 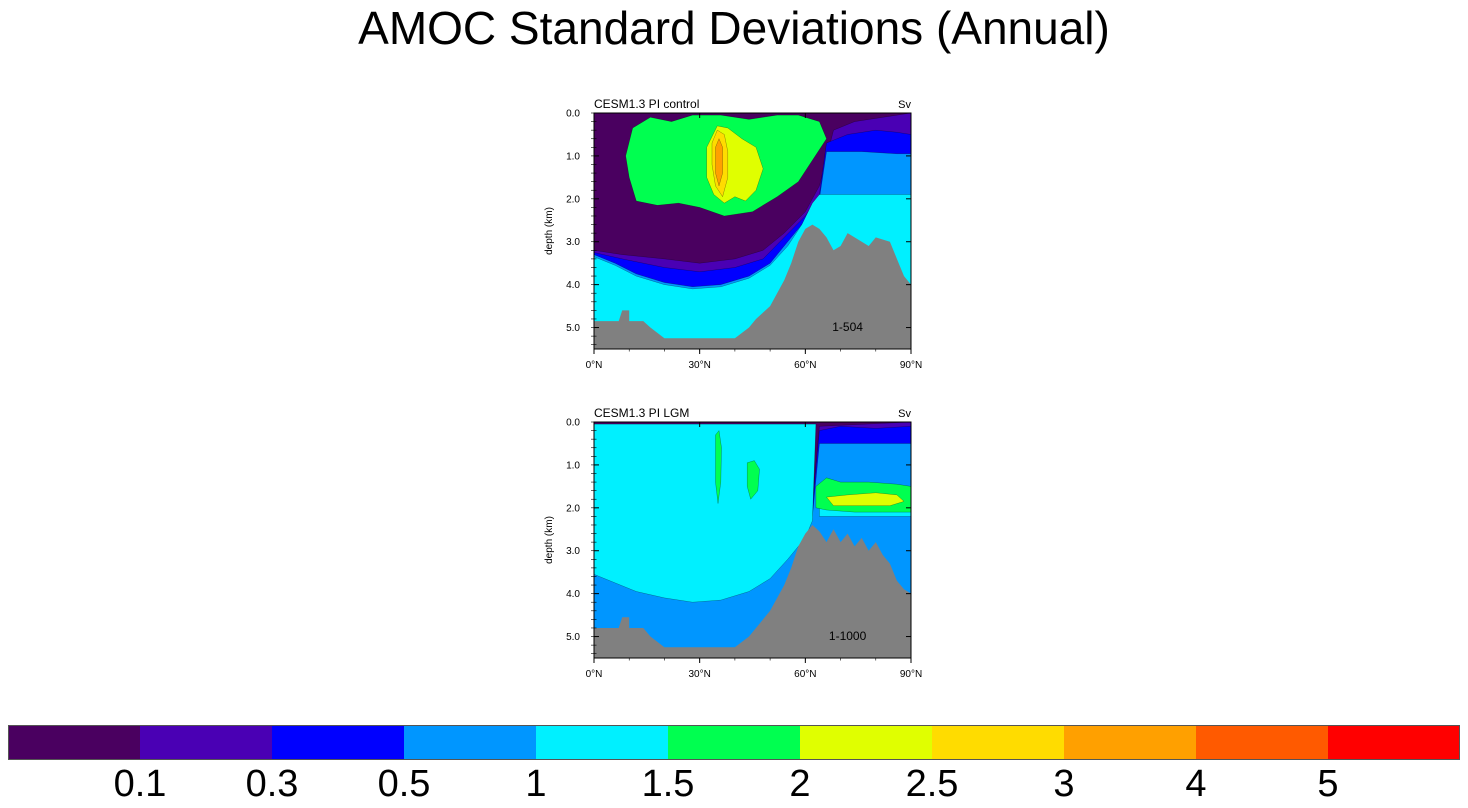 What do you see at coordinates (847, 327) in the screenshot?
I see `year-range-label: 1-504` at bounding box center [847, 327].